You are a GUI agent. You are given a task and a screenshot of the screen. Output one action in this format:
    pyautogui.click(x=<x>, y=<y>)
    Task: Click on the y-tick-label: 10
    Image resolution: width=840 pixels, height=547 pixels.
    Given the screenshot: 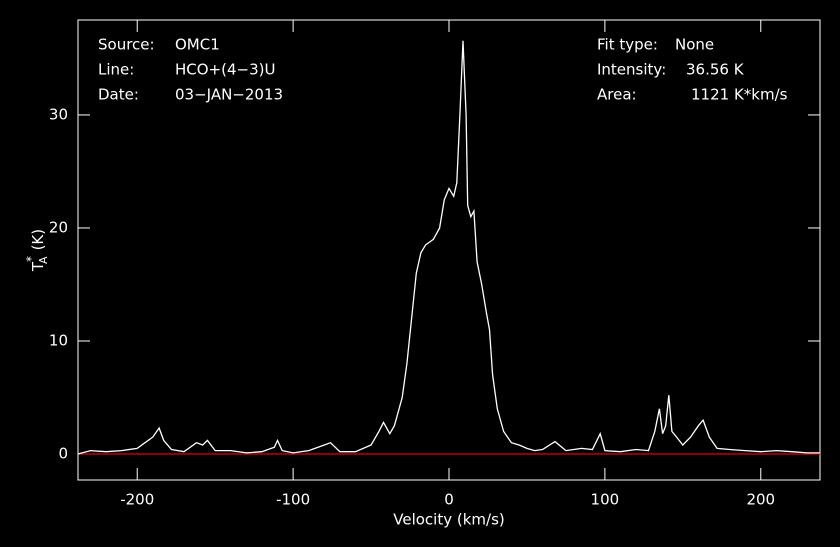 What is the action you would take?
    pyautogui.click(x=58, y=340)
    